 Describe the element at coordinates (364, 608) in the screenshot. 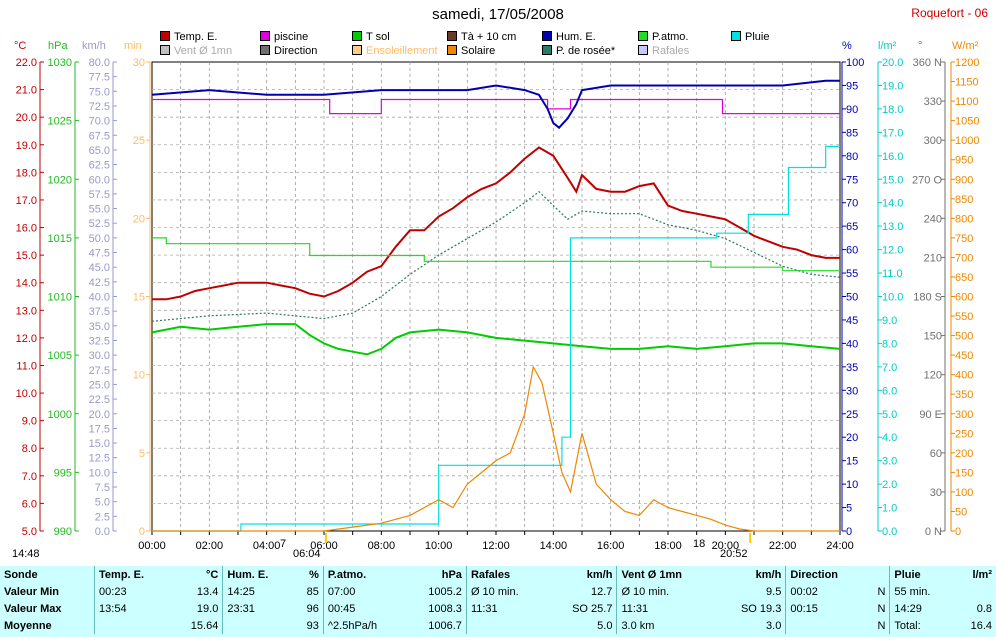

I see `summary-cell: 00:45` at that location.